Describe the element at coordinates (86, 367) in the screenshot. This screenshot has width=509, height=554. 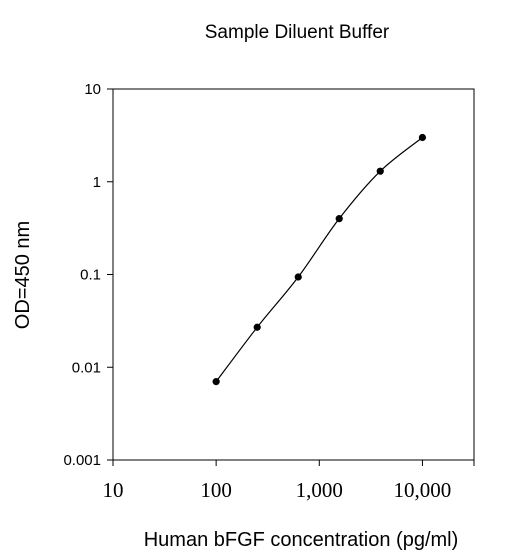
I see `y-tick-label: 0.01` at that location.